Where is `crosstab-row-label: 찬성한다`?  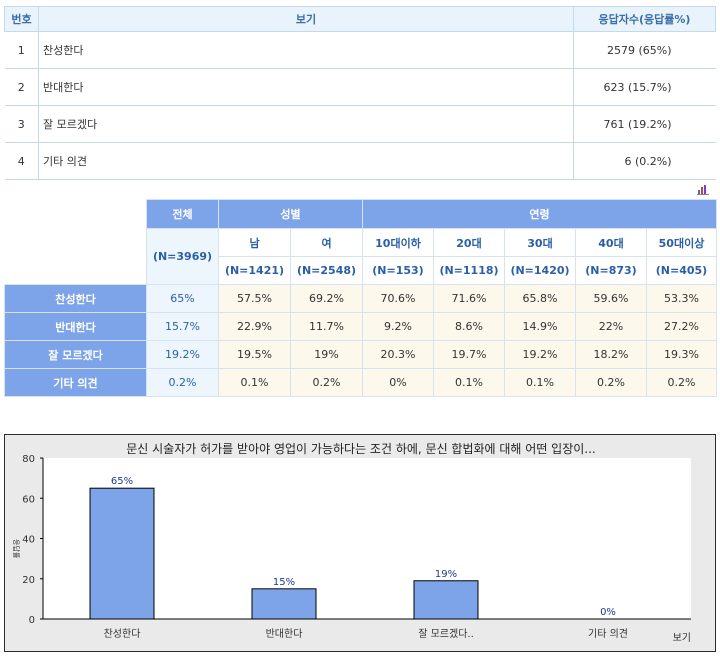
crosstab-row-label: 찬성한다 is located at coordinates (75, 298).